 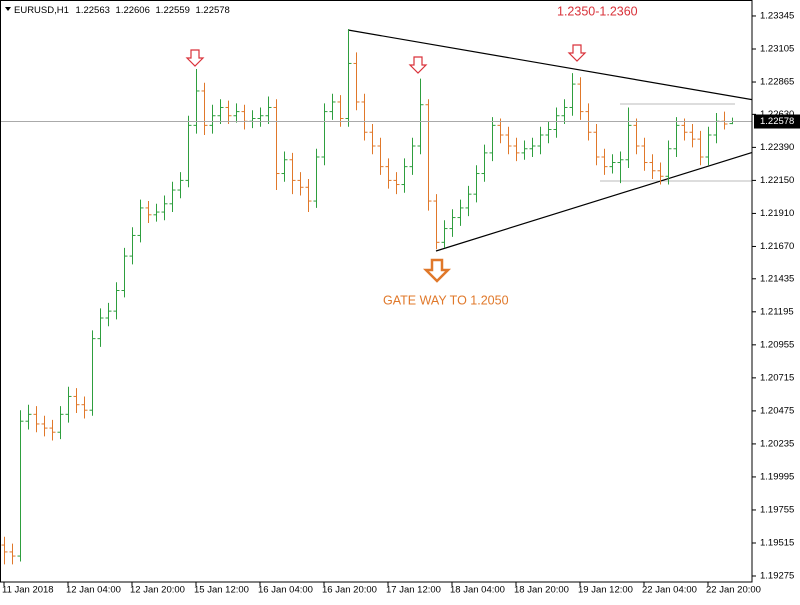 I want to click on big-down-arrow, so click(x=437, y=270).